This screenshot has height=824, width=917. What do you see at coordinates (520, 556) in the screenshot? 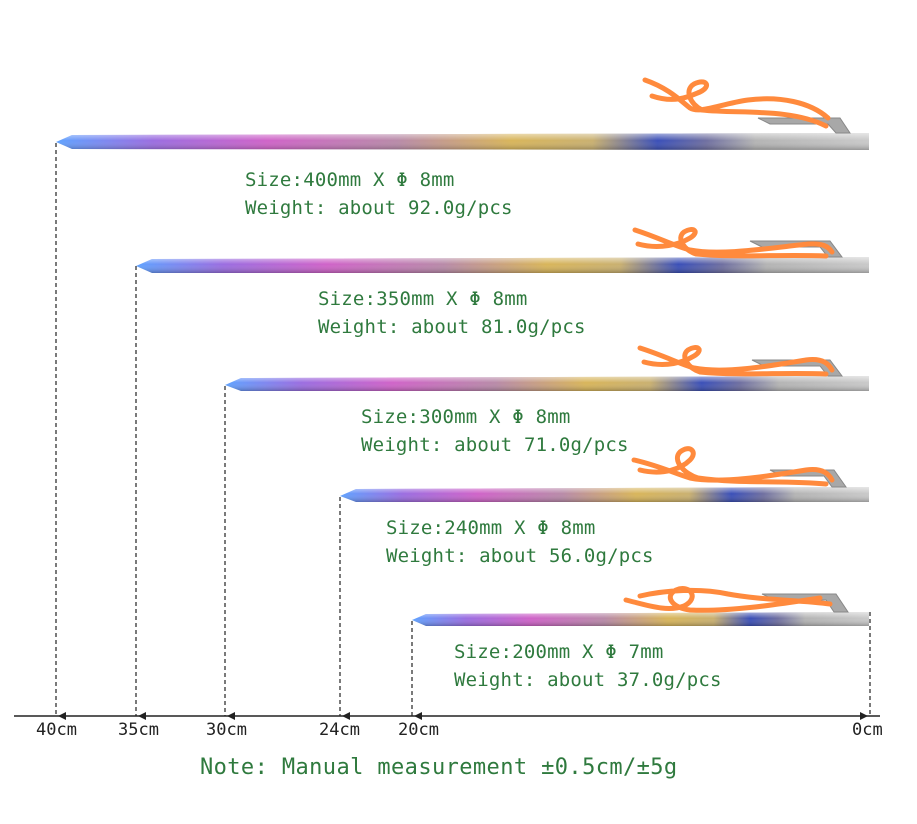
I see `weight-text: Weight: about 56.0g/pcs` at bounding box center [520, 556].